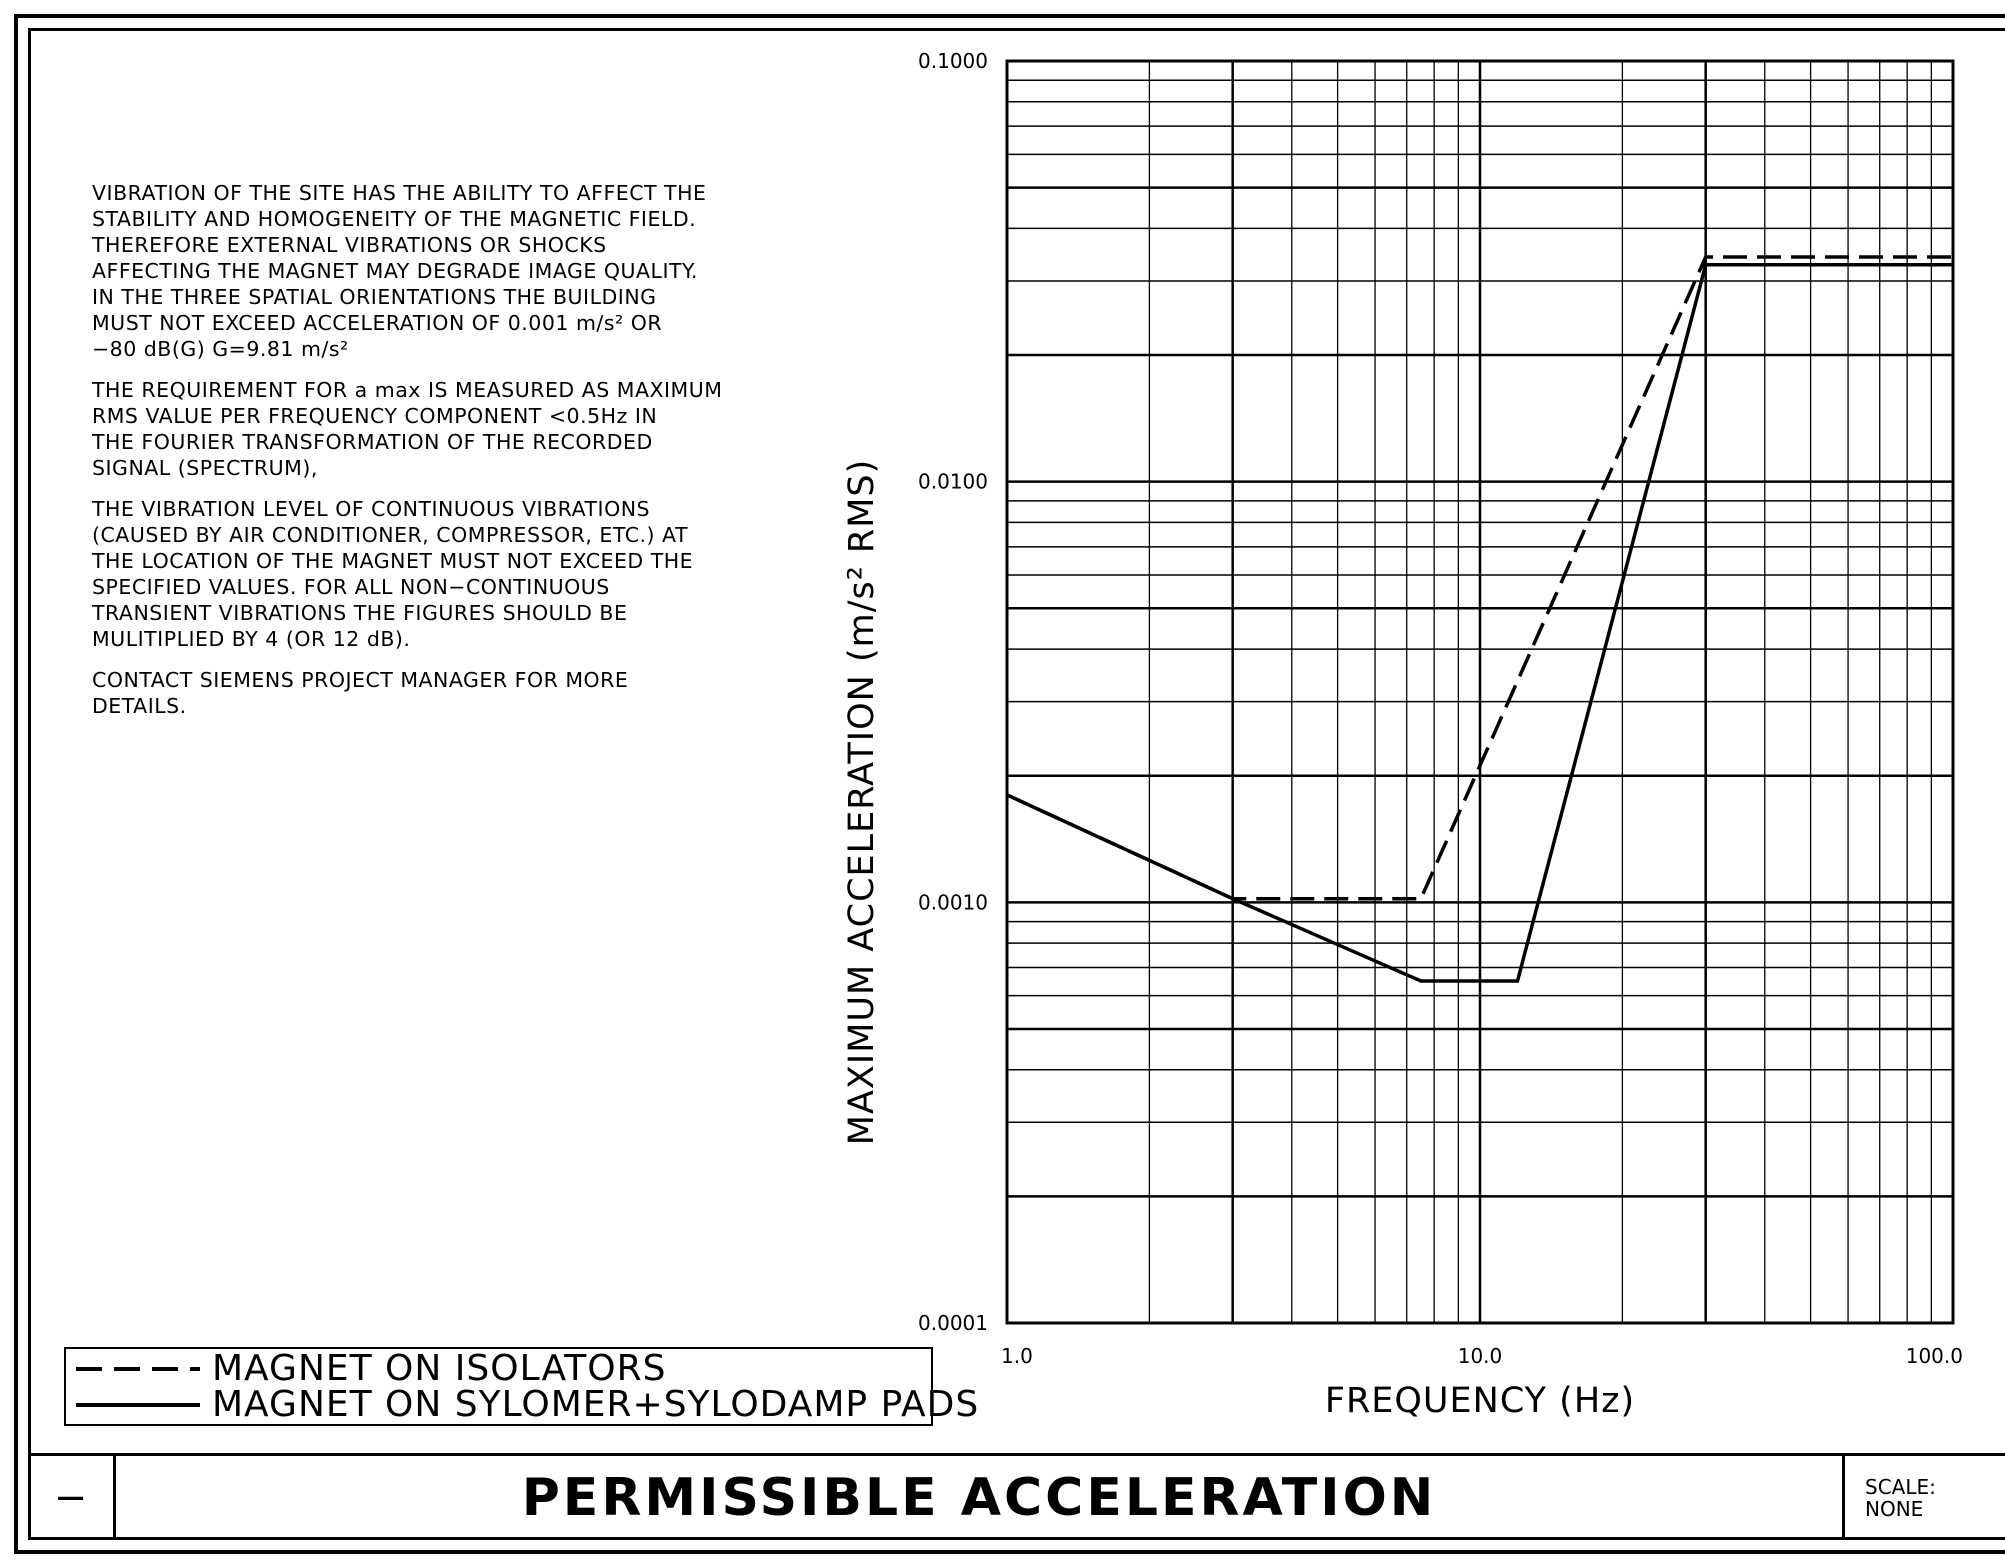 The height and width of the screenshot is (1568, 2005). I want to click on y-tick-label: 0.0010, so click(953, 902).